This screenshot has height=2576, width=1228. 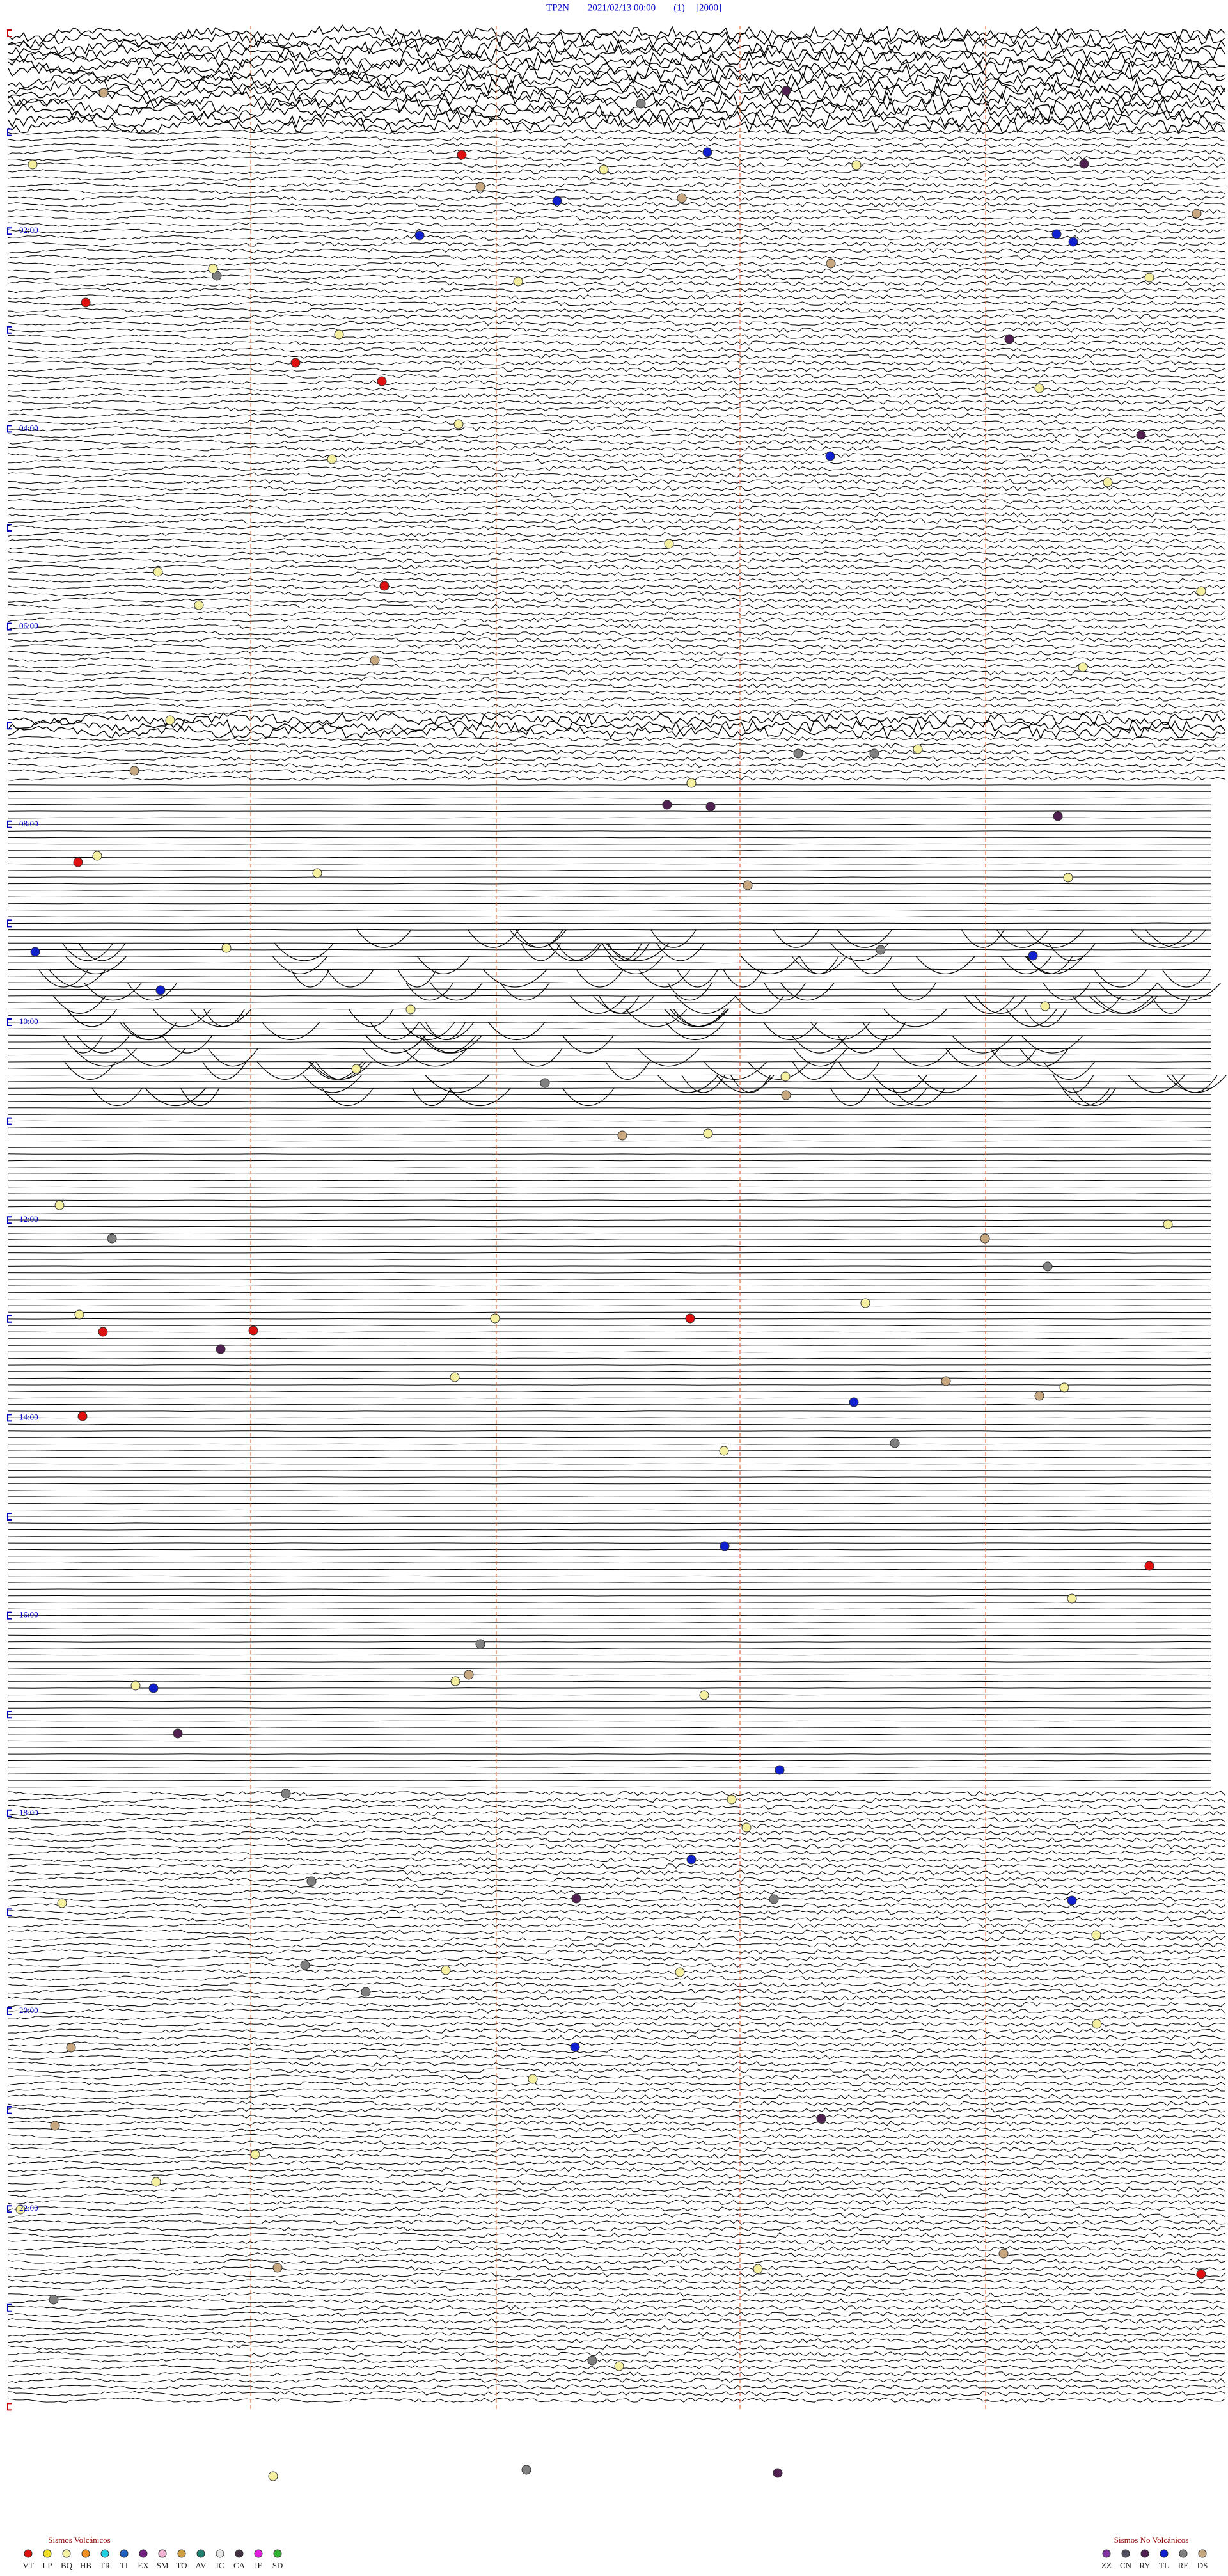 What do you see at coordinates (28, 2010) in the screenshot?
I see `hour-label: 20:00` at bounding box center [28, 2010].